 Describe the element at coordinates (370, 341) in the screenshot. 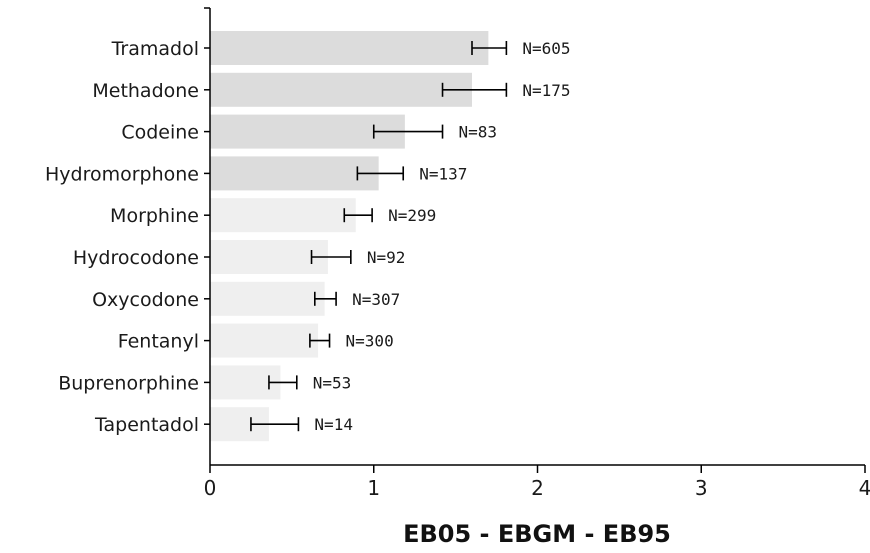

I see `n-label-fentanyl: N=300` at that location.